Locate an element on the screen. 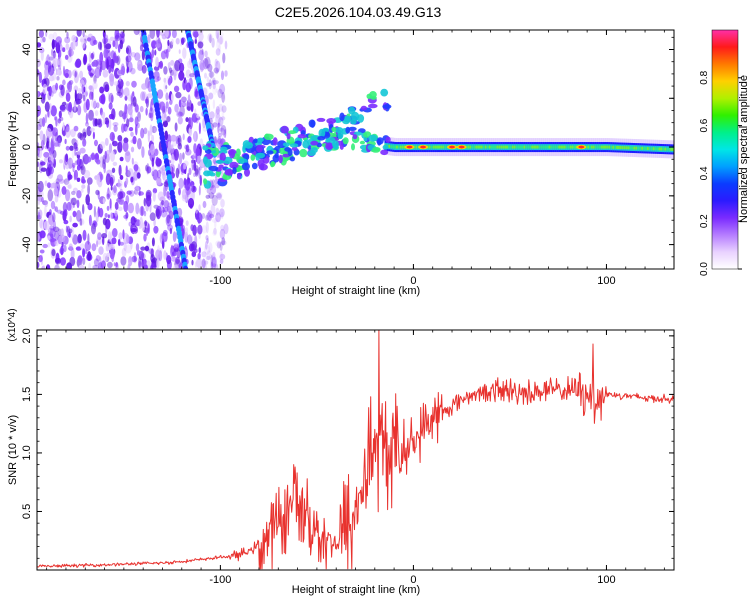 Image resolution: width=750 pixels, height=600 pixels. track-hotspot is located at coordinates (423, 147).